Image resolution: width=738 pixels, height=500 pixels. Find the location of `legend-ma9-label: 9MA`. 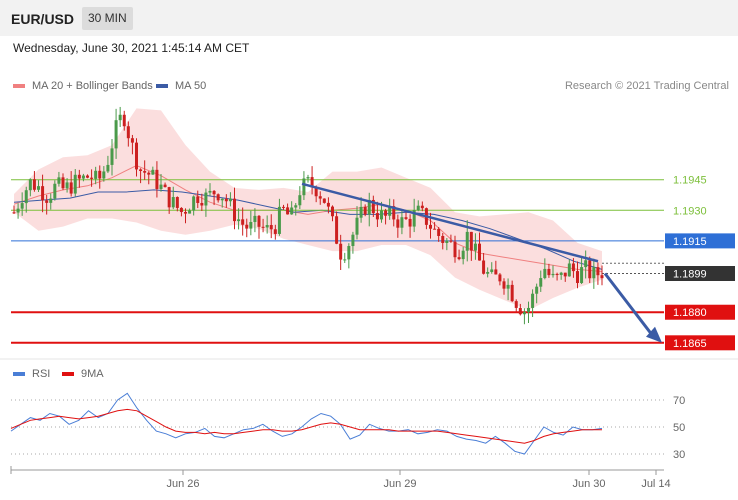

legend-ma9-label: 9MA is located at coordinates (92, 374).